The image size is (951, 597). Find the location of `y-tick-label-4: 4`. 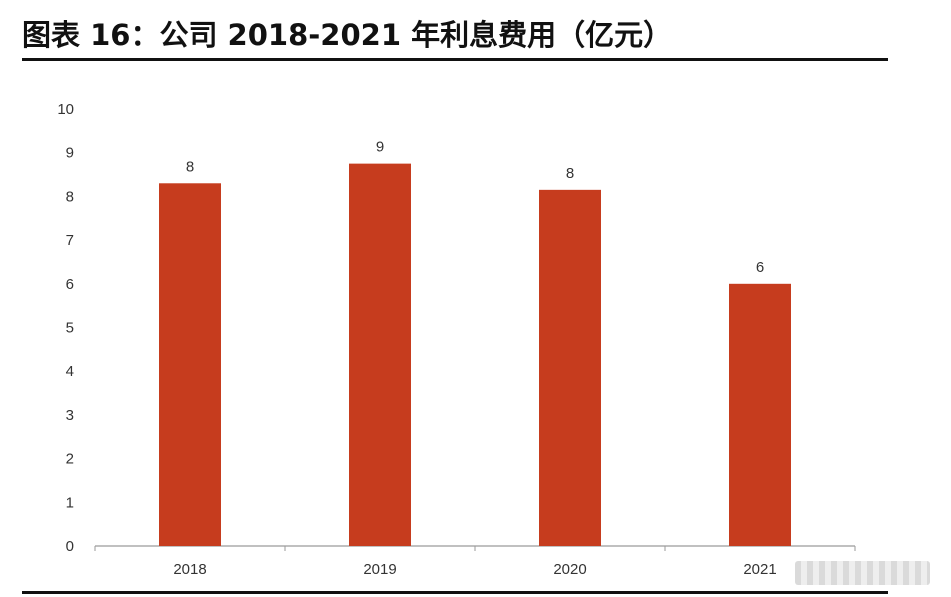

y-tick-label-4: 4 is located at coordinates (70, 371).